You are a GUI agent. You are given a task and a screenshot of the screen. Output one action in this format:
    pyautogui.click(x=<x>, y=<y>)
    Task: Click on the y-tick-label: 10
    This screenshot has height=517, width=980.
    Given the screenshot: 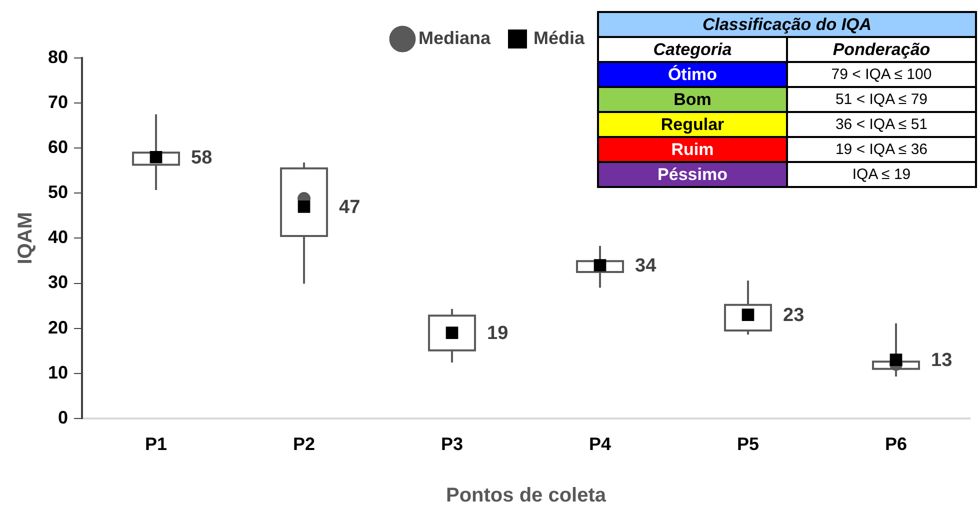 What is the action you would take?
    pyautogui.click(x=58, y=372)
    